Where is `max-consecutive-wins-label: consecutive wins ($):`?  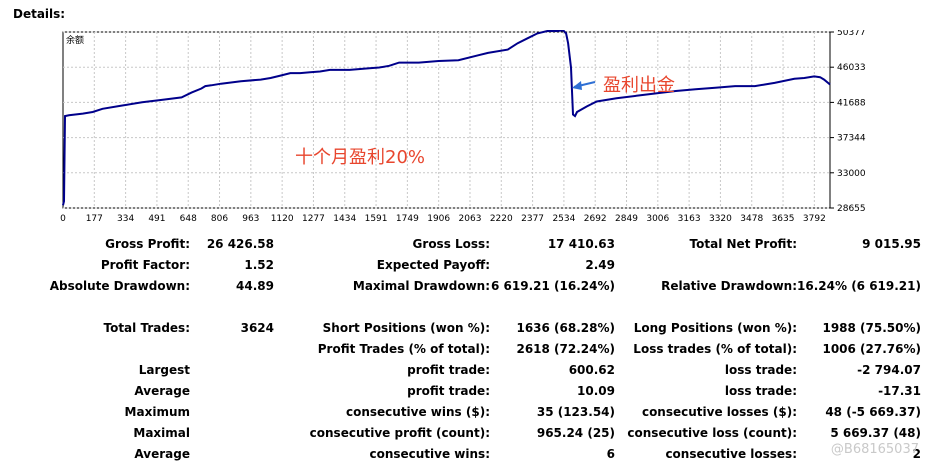
max-consecutive-wins-label: consecutive wins ($): is located at coordinates (417, 412).